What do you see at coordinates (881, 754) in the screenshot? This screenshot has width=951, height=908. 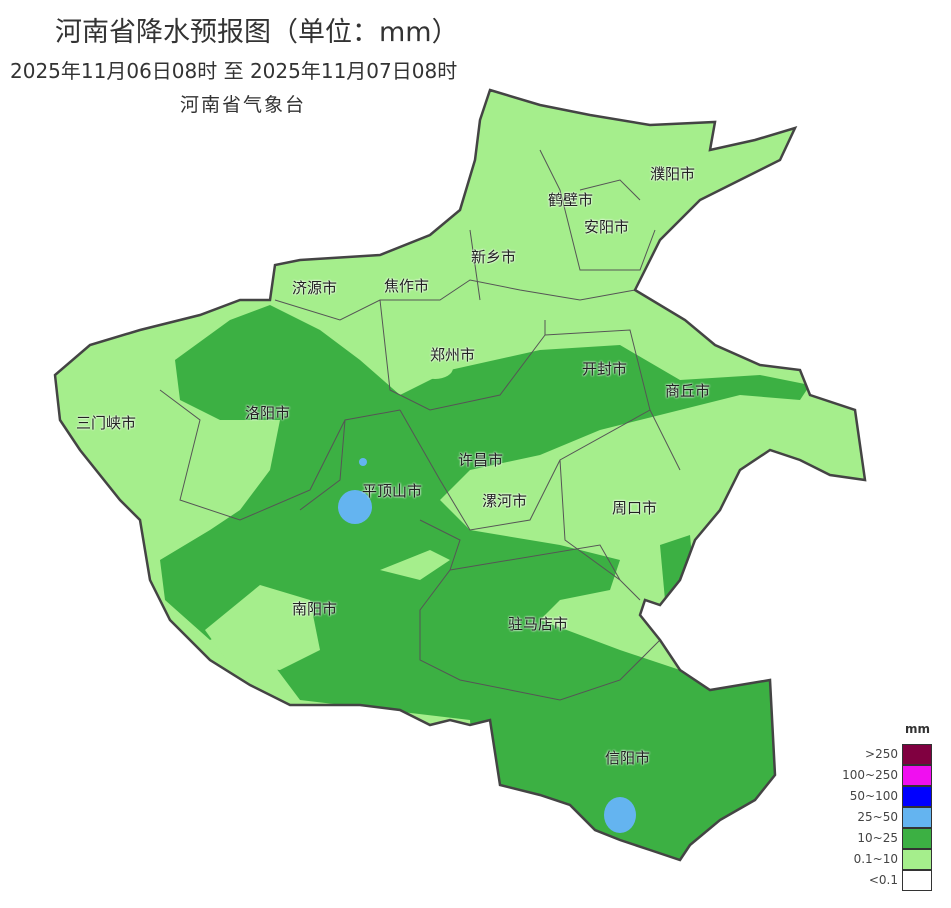 I see `legend-label: >250` at bounding box center [881, 754].